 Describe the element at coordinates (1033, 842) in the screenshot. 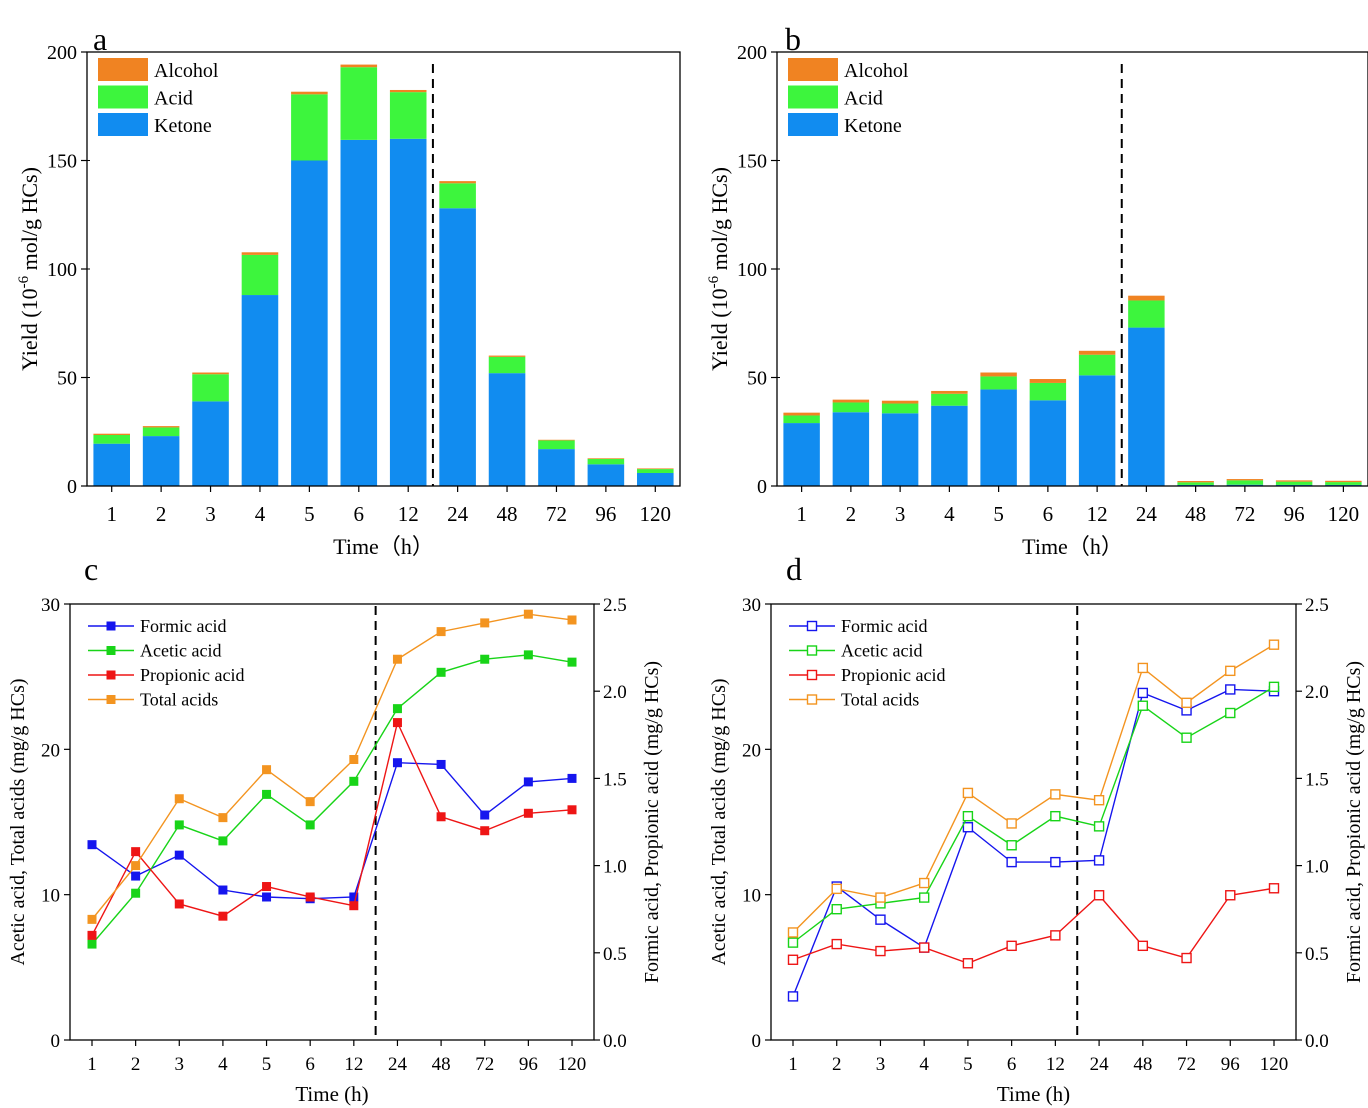

I see `series-line-formic-acid` at that location.